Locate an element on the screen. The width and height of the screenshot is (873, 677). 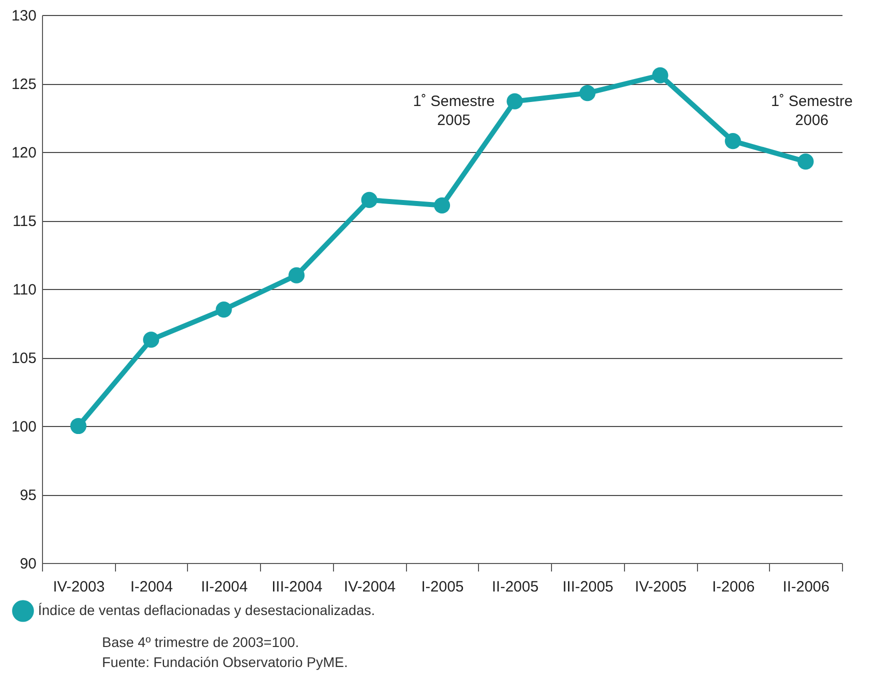
y-tick-label: 100 is located at coordinates (23, 427).